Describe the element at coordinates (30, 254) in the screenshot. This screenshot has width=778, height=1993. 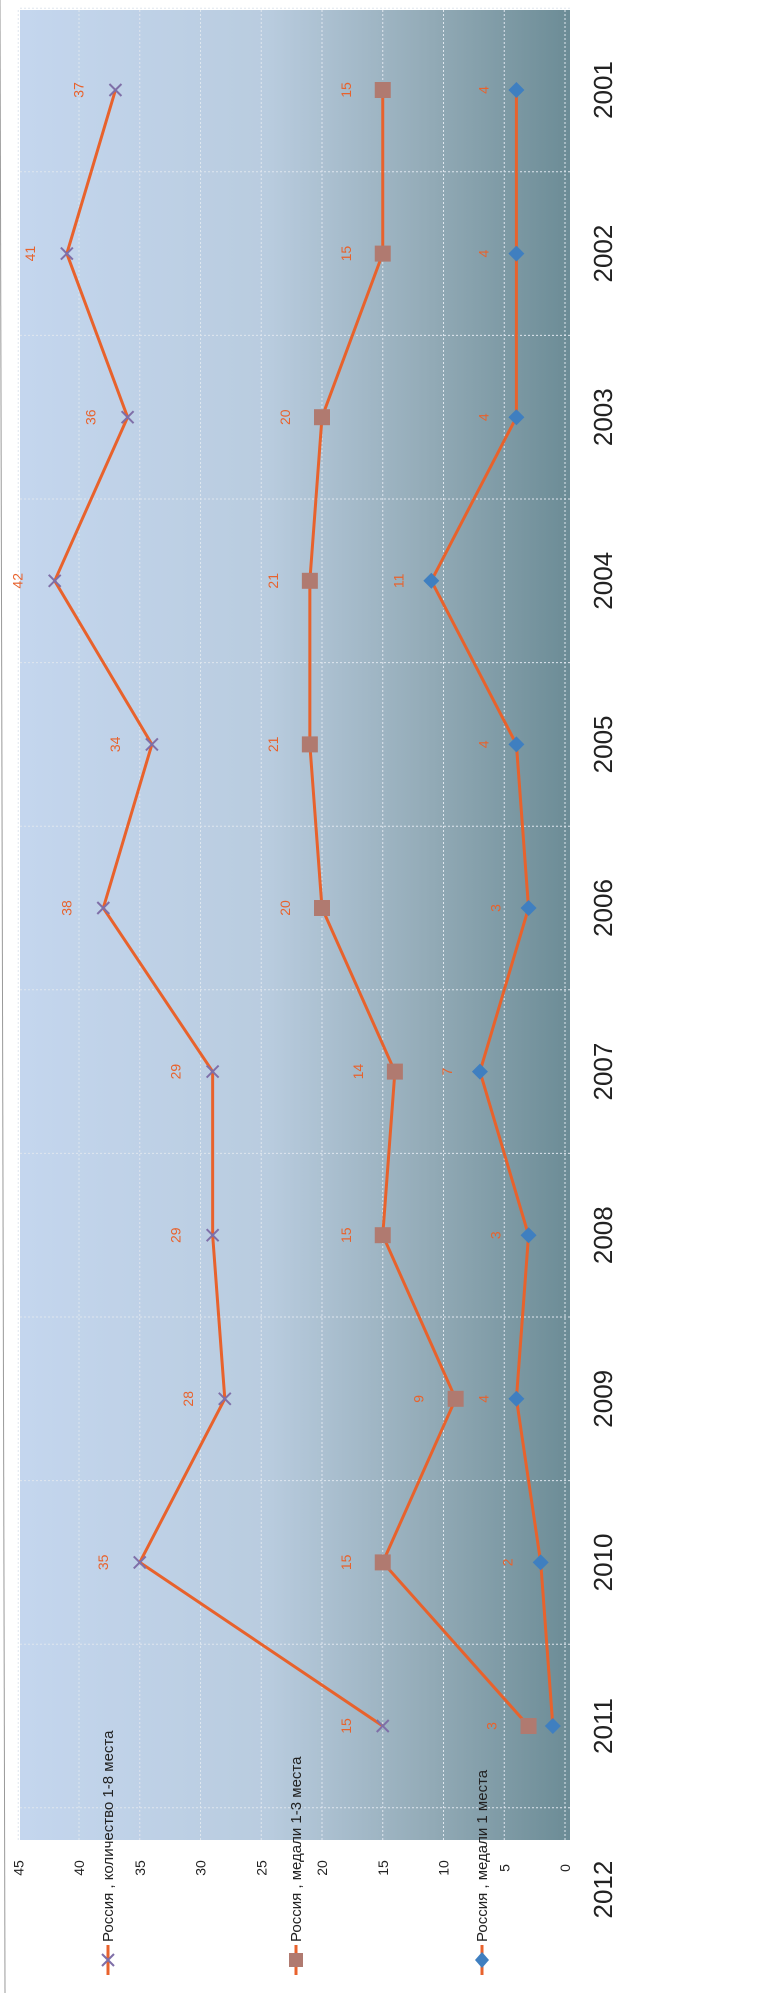
I see `data-label: 41` at that location.